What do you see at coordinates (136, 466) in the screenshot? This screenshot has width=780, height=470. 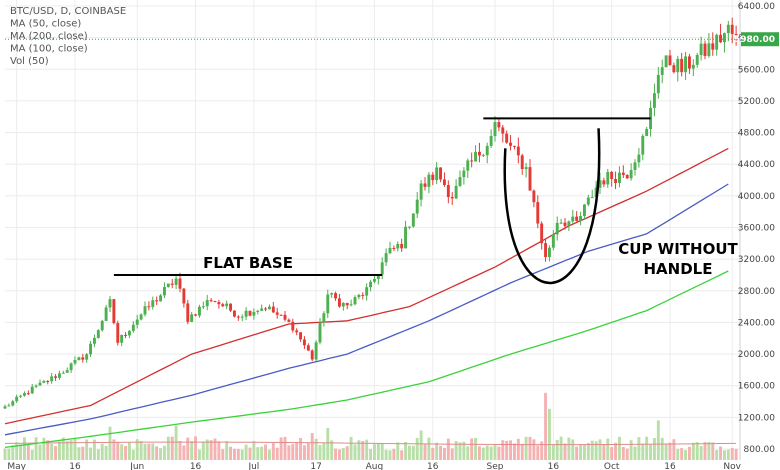 I see `time-tick-label: Jun` at bounding box center [136, 466].